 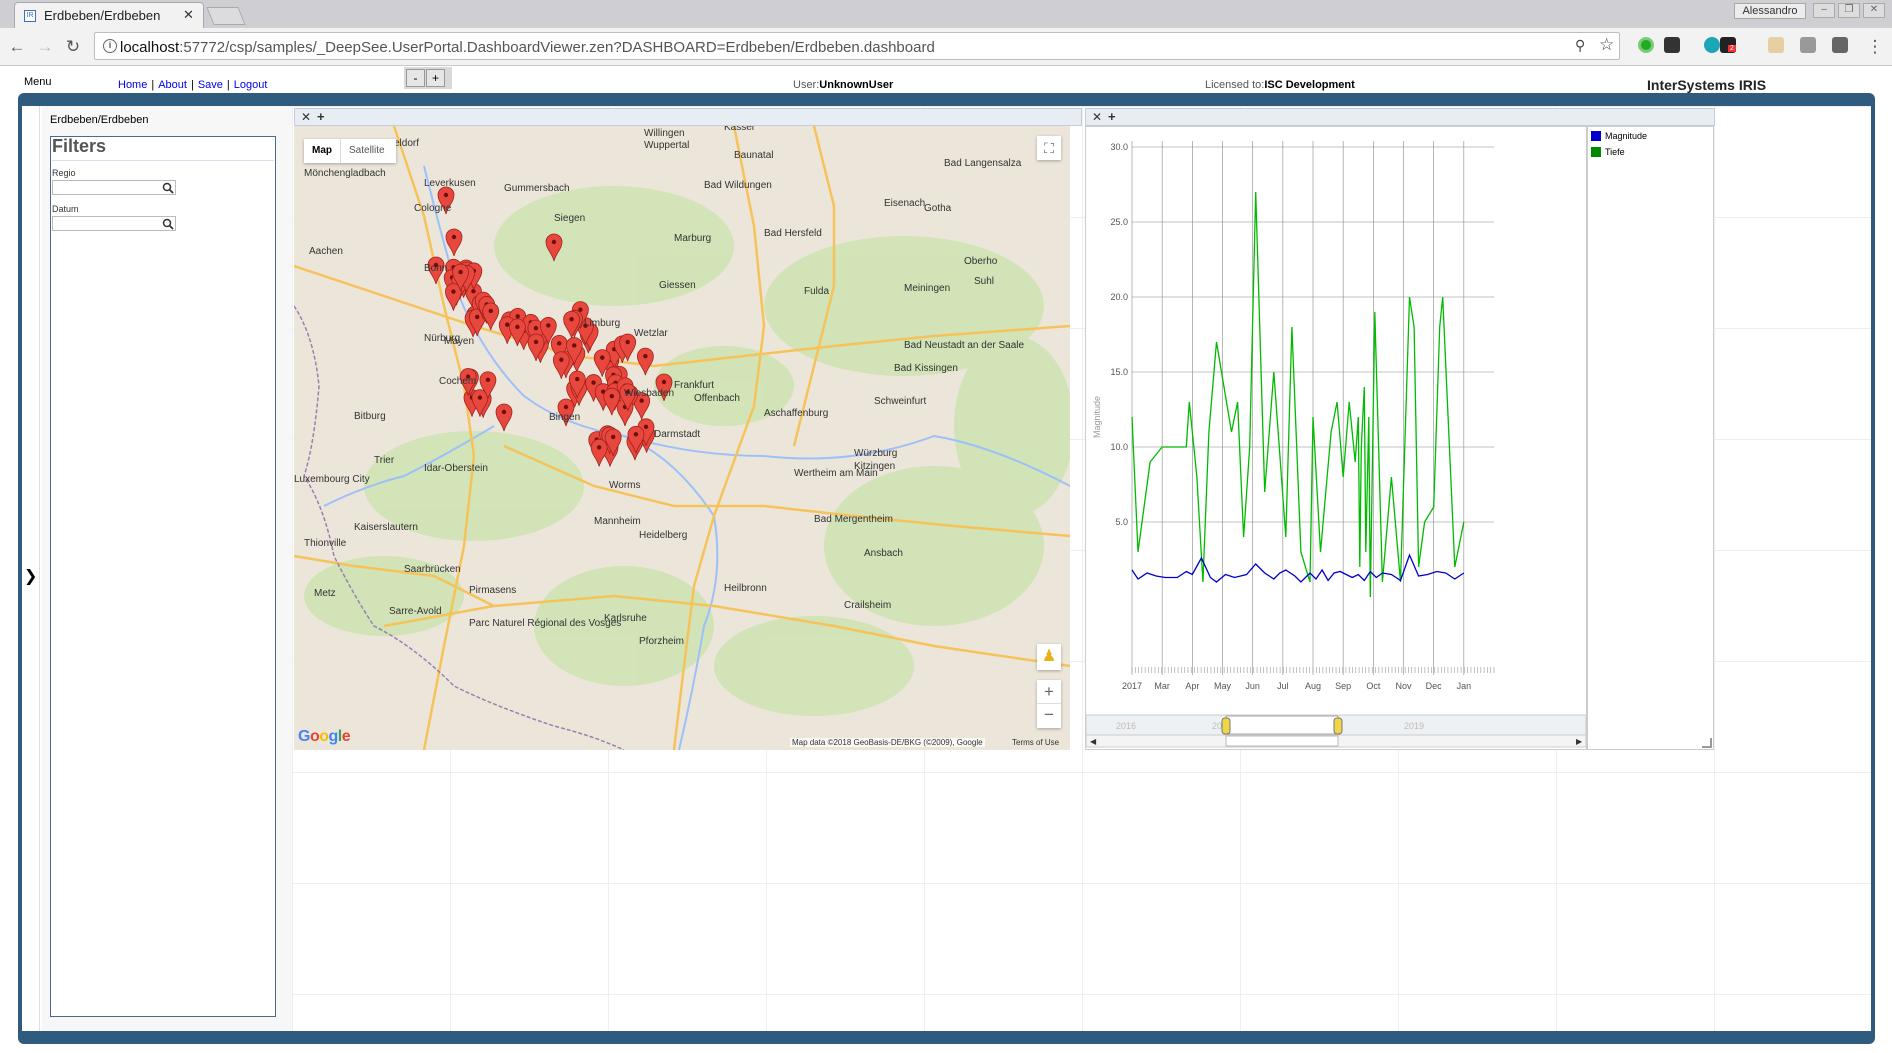 I want to click on menu-button: Menu, so click(x=38, y=82).